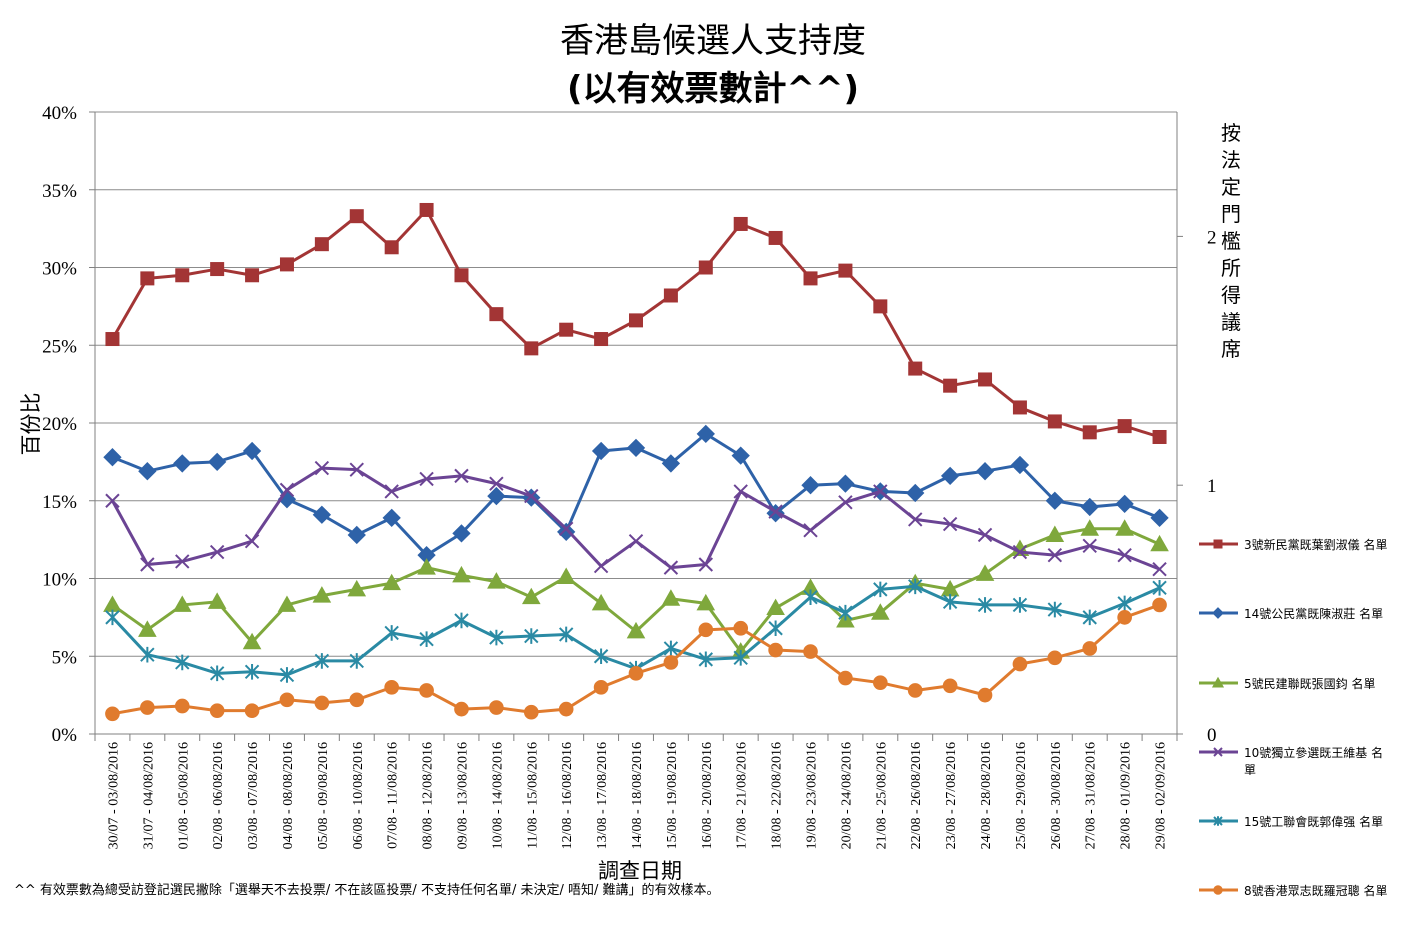  I want to click on x-tick-label: 13/08 - 17/08/2016, so click(602, 795).